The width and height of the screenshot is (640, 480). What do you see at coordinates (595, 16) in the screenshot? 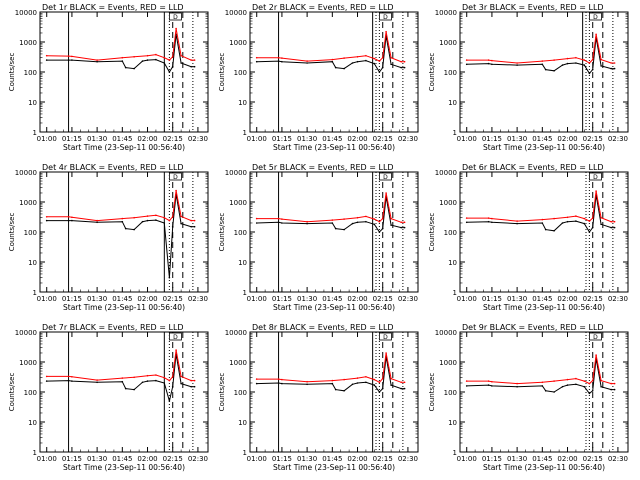
I see `marker-box` at bounding box center [595, 16].